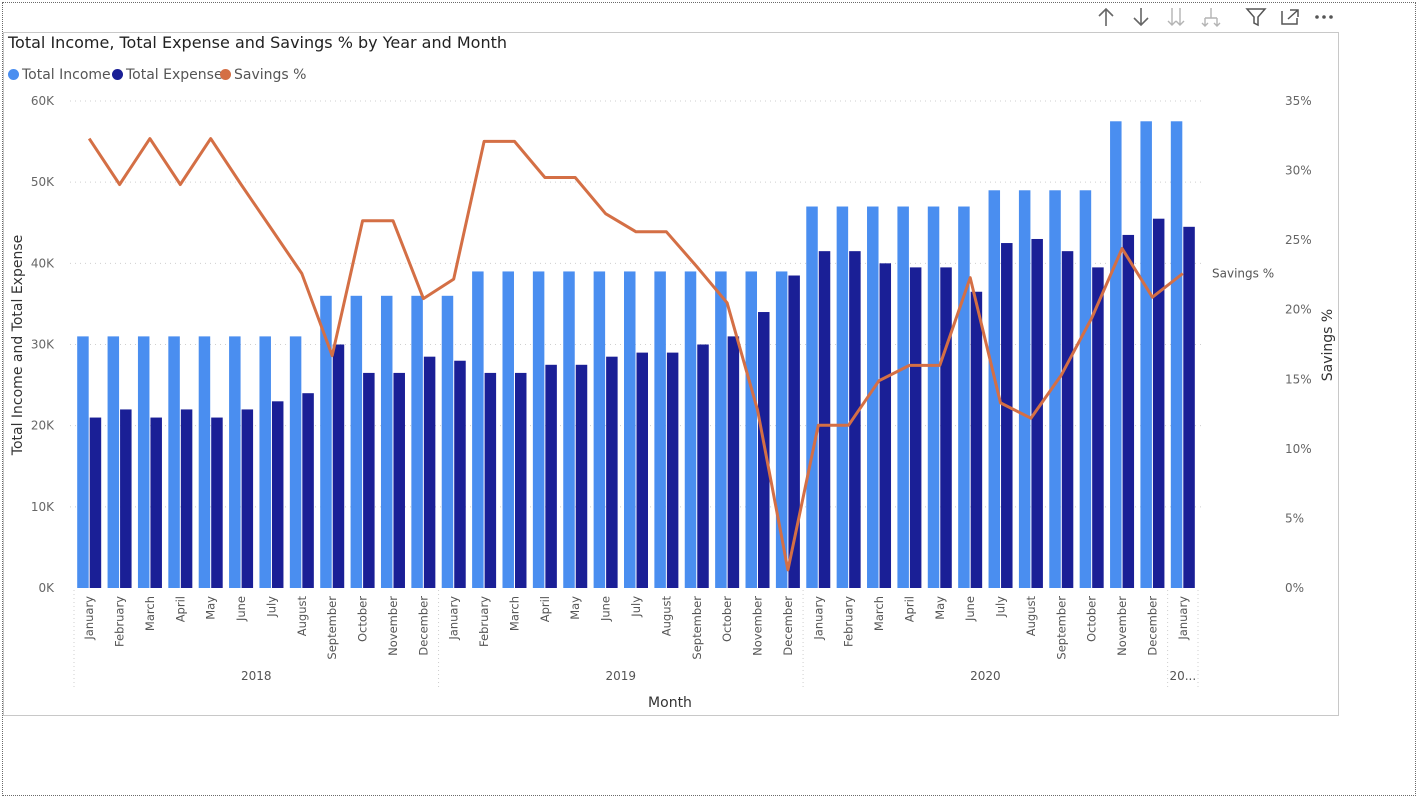  What do you see at coordinates (43, 101) in the screenshot?
I see `y-tick-label: 60K` at bounding box center [43, 101].